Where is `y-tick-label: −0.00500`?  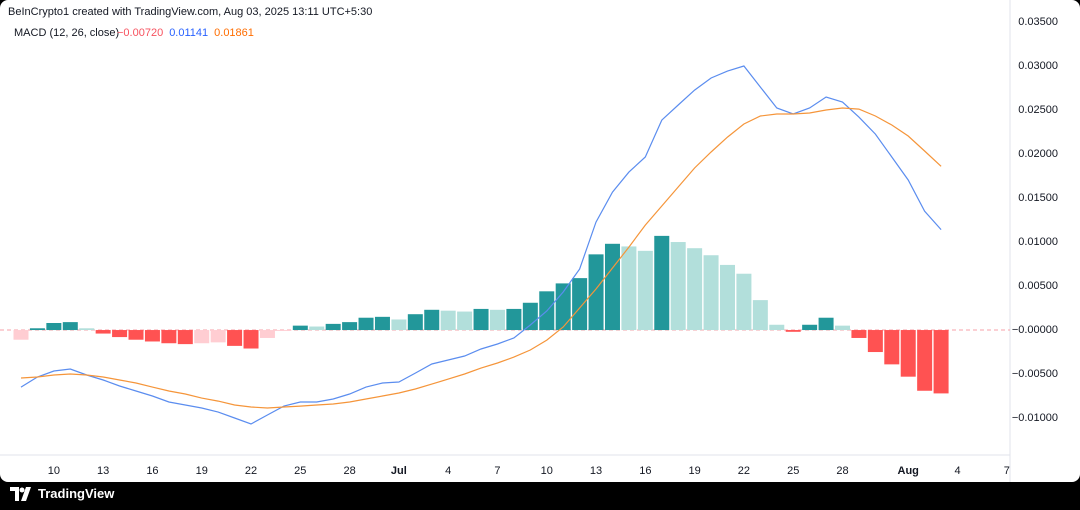
y-tick-label: −0.00500 is located at coordinates (1035, 374).